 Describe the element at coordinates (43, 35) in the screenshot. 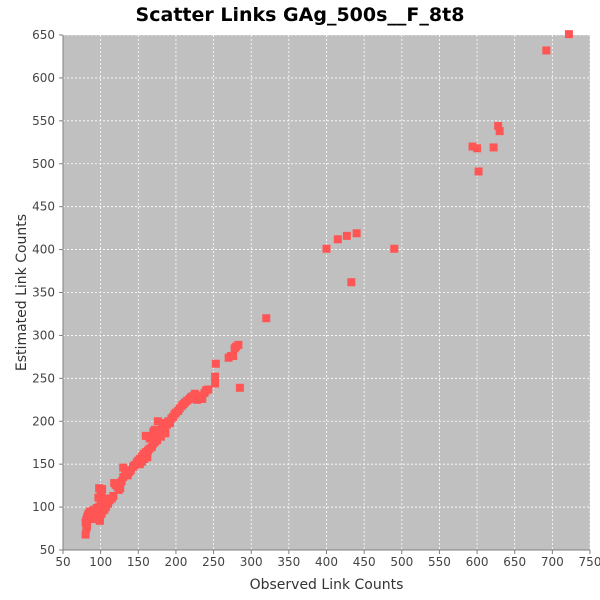

I see `y-tick-label: 650` at that location.